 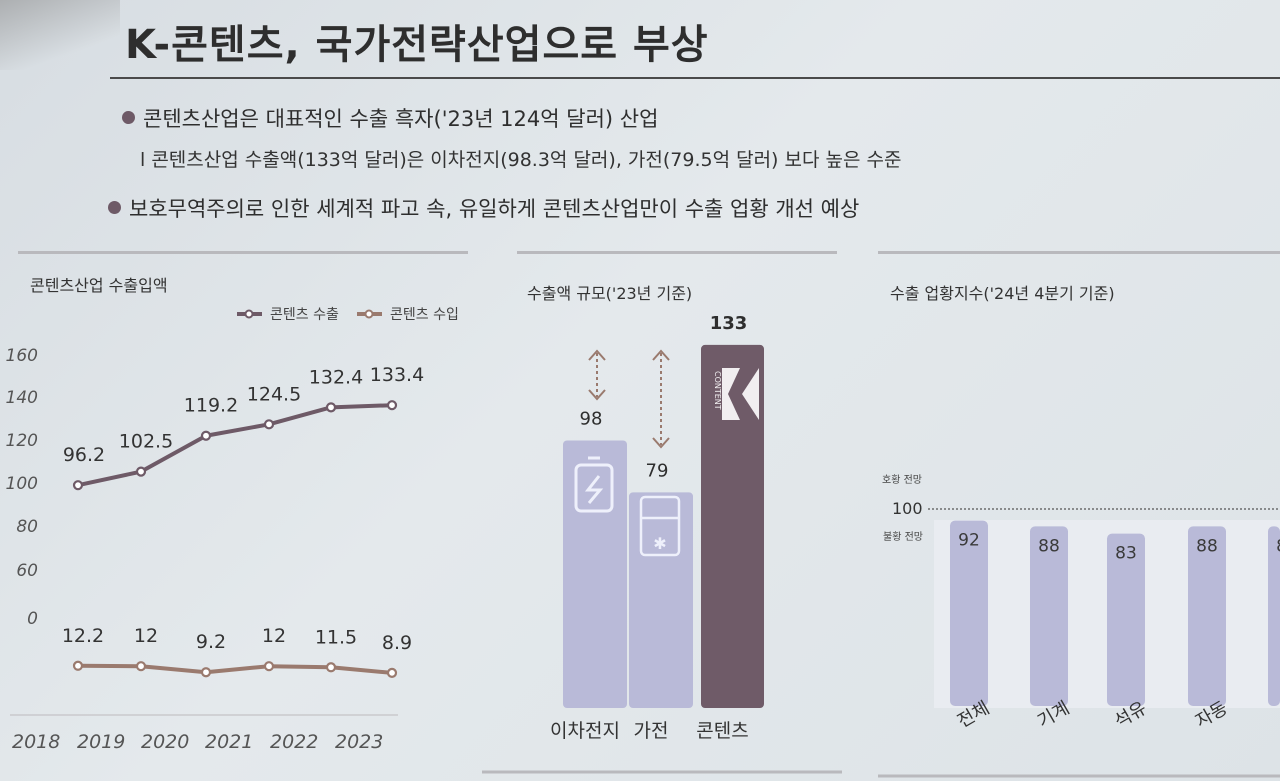 I want to click on data-label: 11.5, so click(x=336, y=637).